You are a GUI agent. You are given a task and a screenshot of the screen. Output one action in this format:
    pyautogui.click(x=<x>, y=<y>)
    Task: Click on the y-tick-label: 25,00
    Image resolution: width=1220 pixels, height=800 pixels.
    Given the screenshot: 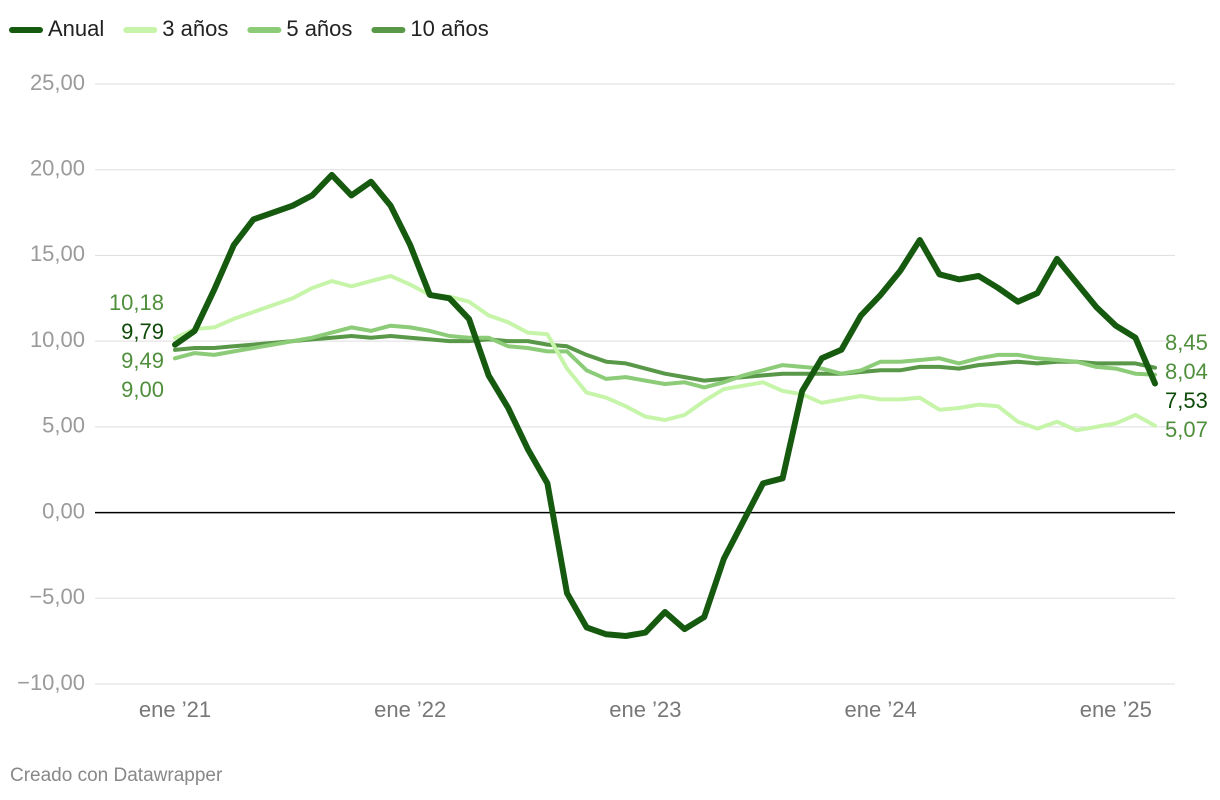 What is the action you would take?
    pyautogui.click(x=57, y=82)
    